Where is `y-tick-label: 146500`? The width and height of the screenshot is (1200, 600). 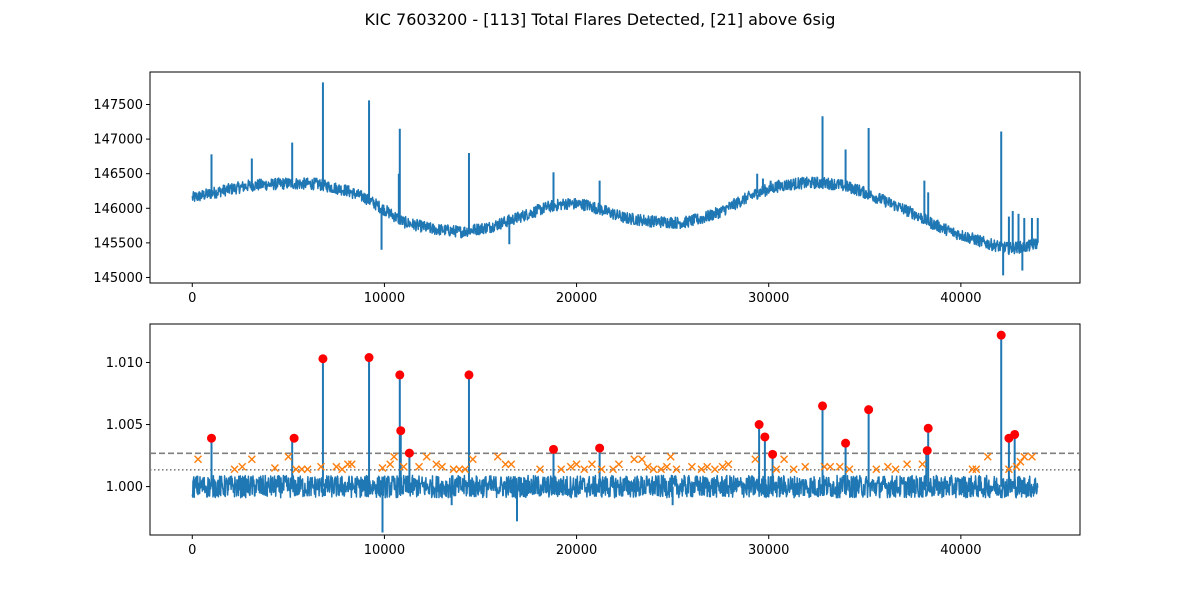
y-tick-label: 146500 is located at coordinates (118, 174).